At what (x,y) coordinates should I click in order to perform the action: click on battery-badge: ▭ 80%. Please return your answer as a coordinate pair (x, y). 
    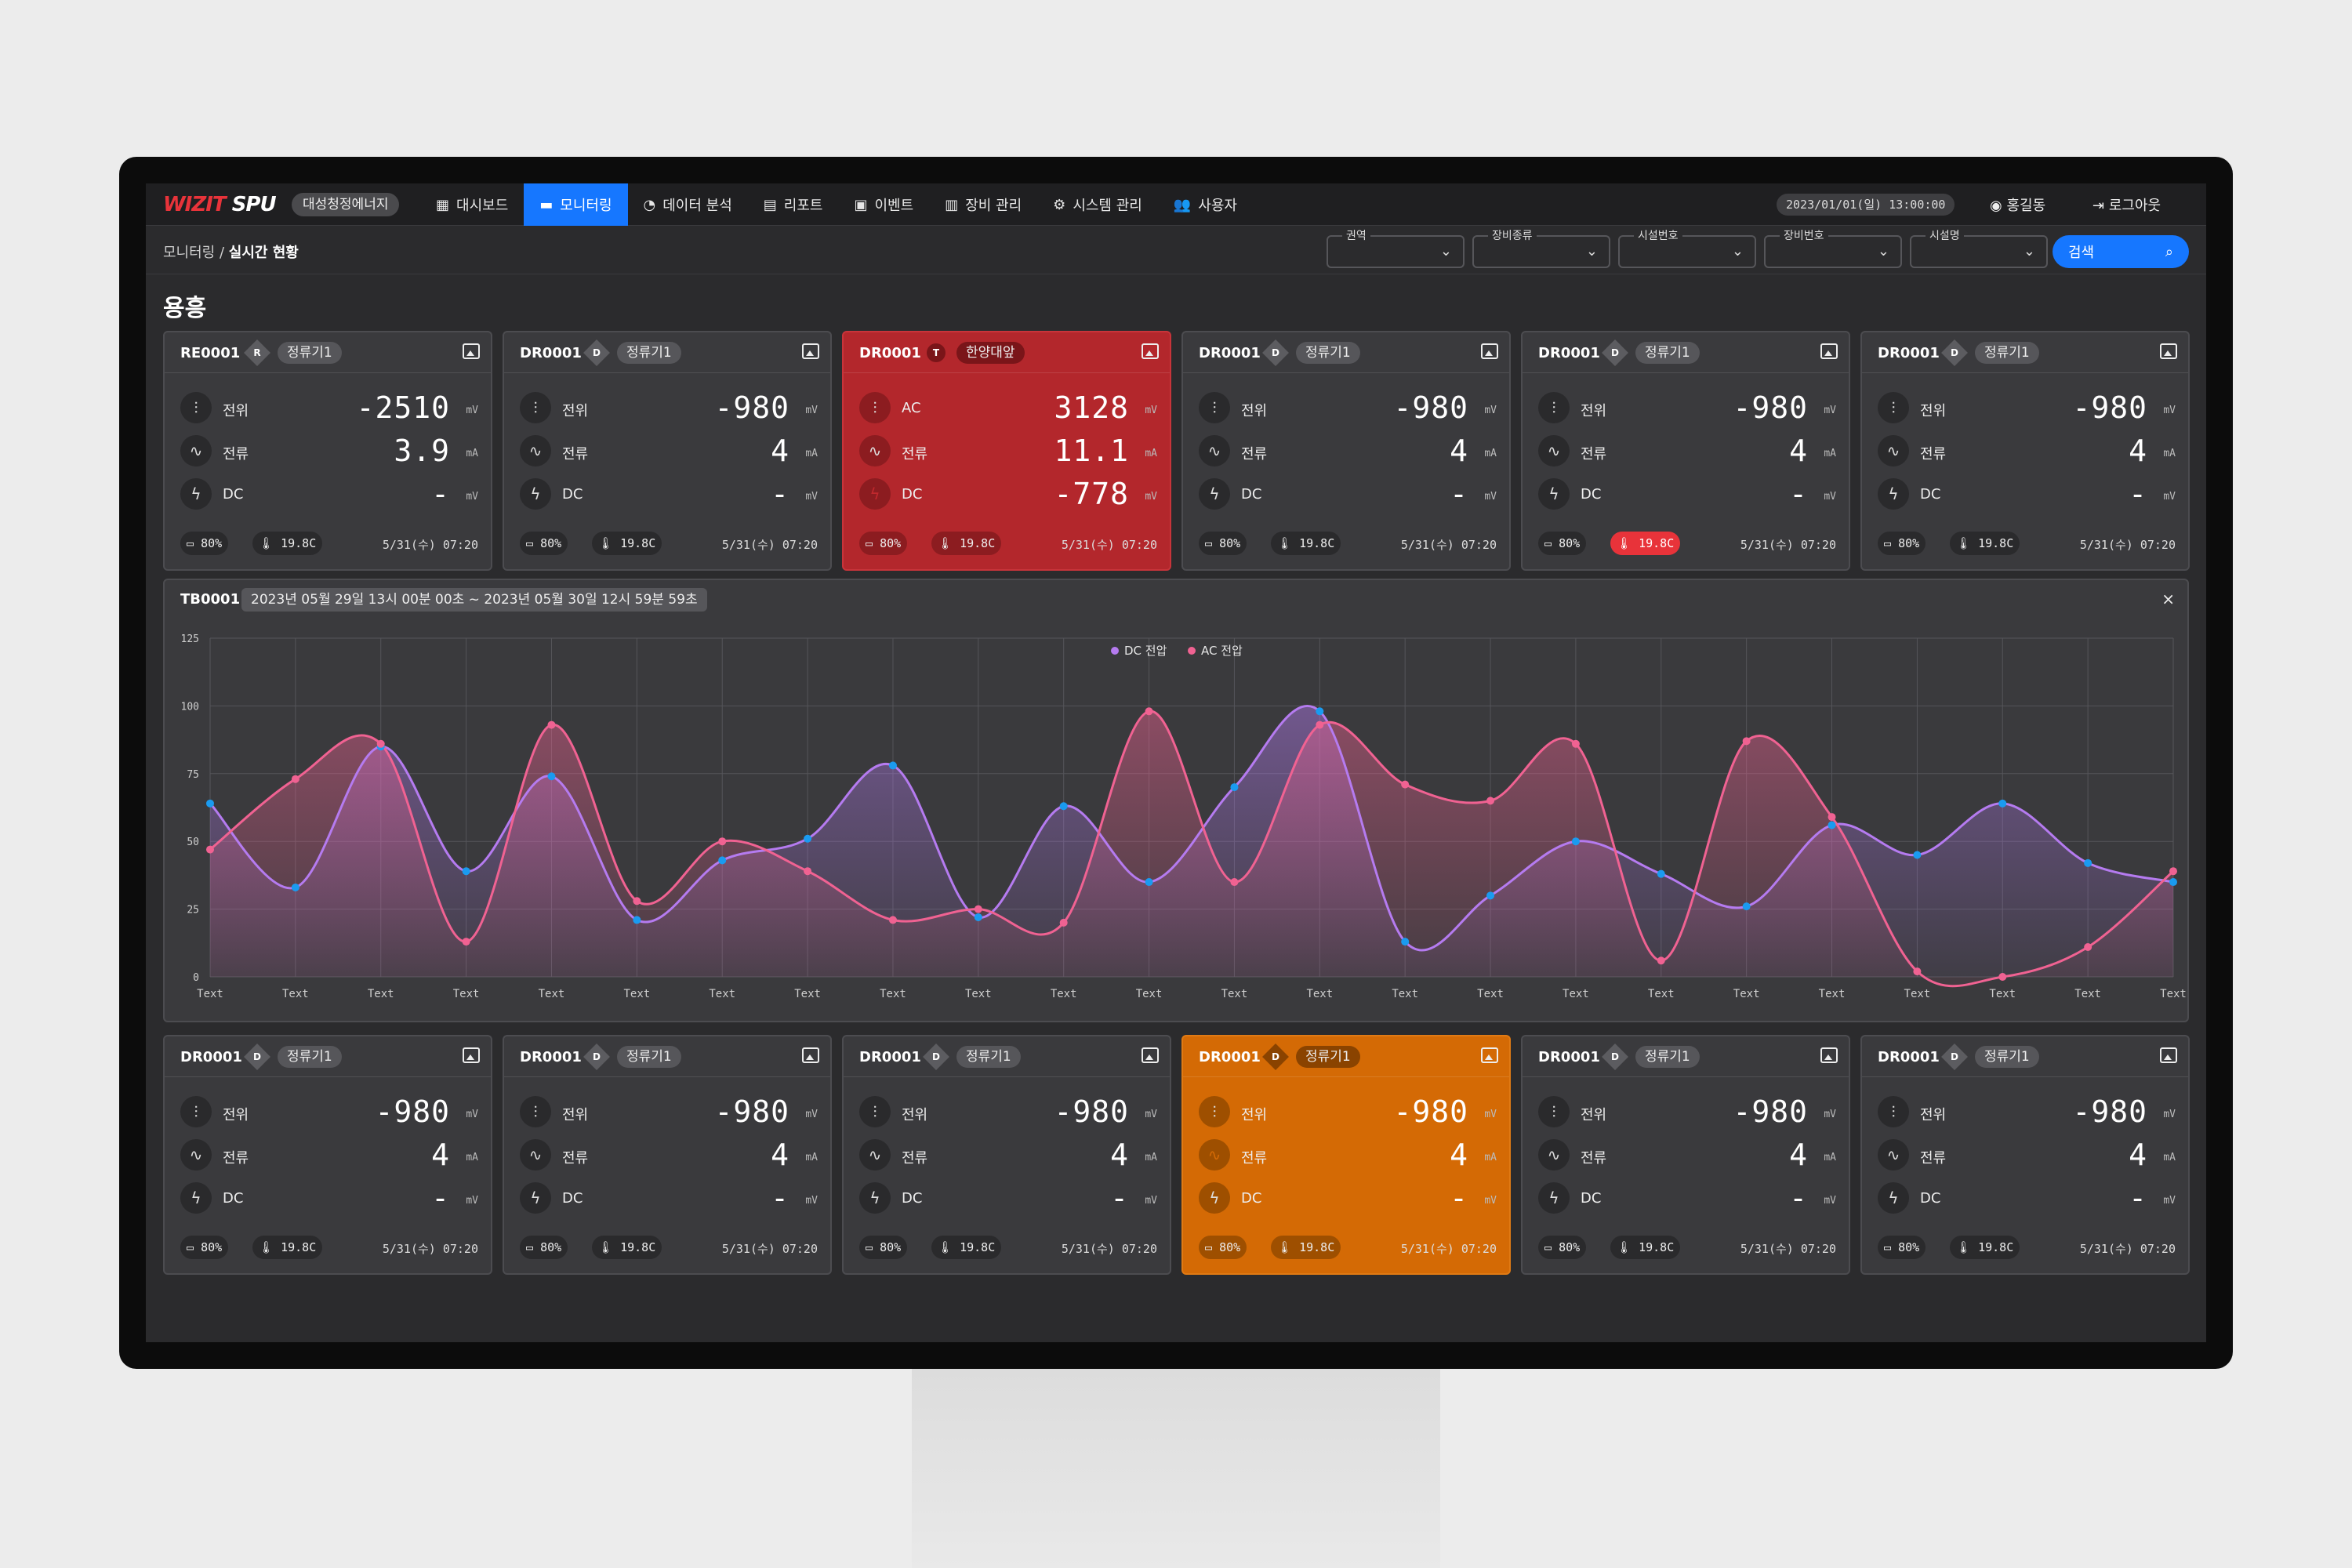
    Looking at the image, I should click on (204, 1247).